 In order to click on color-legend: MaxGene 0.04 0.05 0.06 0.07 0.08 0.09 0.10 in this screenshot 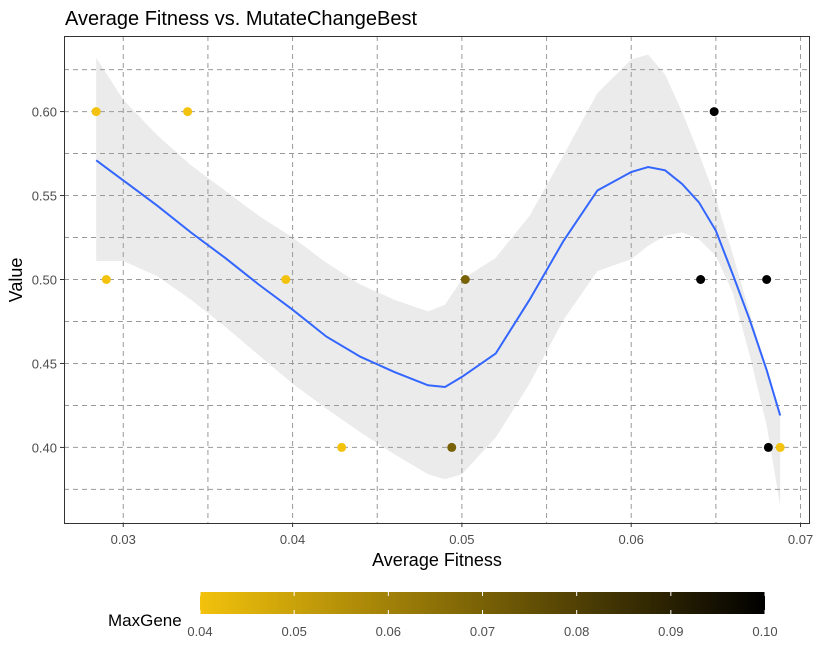, I will do `click(443, 615)`.